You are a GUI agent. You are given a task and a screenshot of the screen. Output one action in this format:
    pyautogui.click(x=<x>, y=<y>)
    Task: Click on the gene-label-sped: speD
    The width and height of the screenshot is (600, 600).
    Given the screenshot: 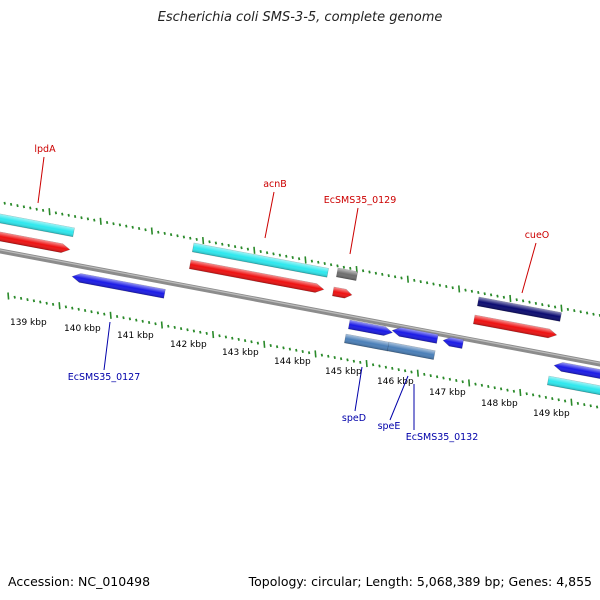 What is the action you would take?
    pyautogui.click(x=354, y=418)
    